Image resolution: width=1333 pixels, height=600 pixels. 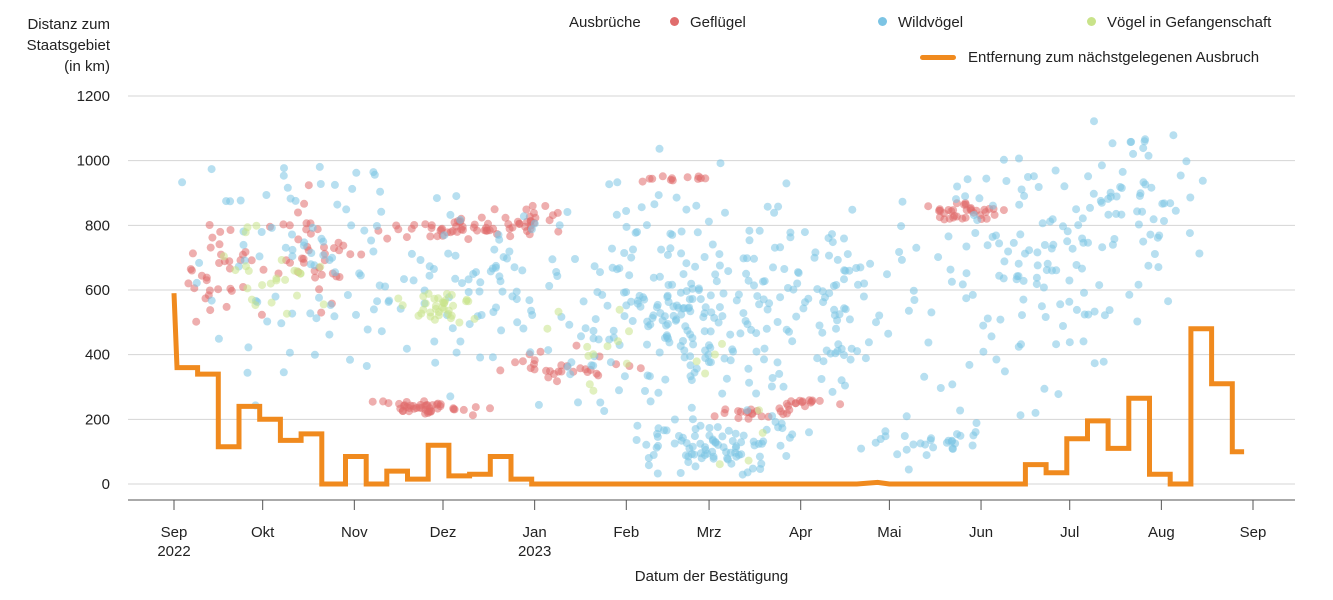 I want to click on x-tick-label: Aug, so click(x=1161, y=532).